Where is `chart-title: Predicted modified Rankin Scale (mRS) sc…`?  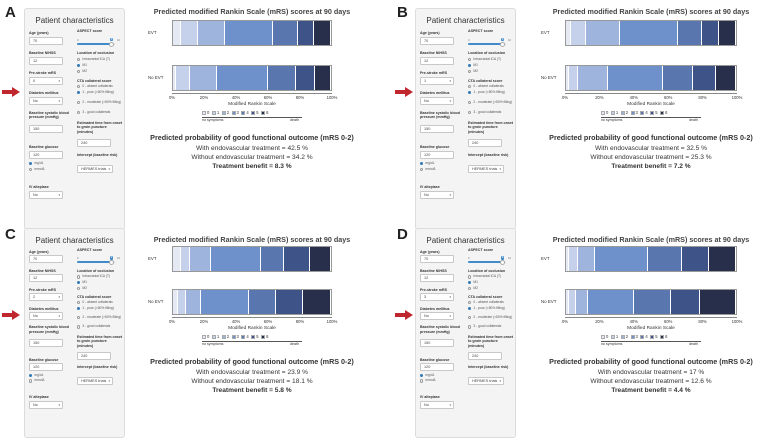 chart-title: Predicted modified Rankin Scale (mRS) sc… is located at coordinates (651, 11).